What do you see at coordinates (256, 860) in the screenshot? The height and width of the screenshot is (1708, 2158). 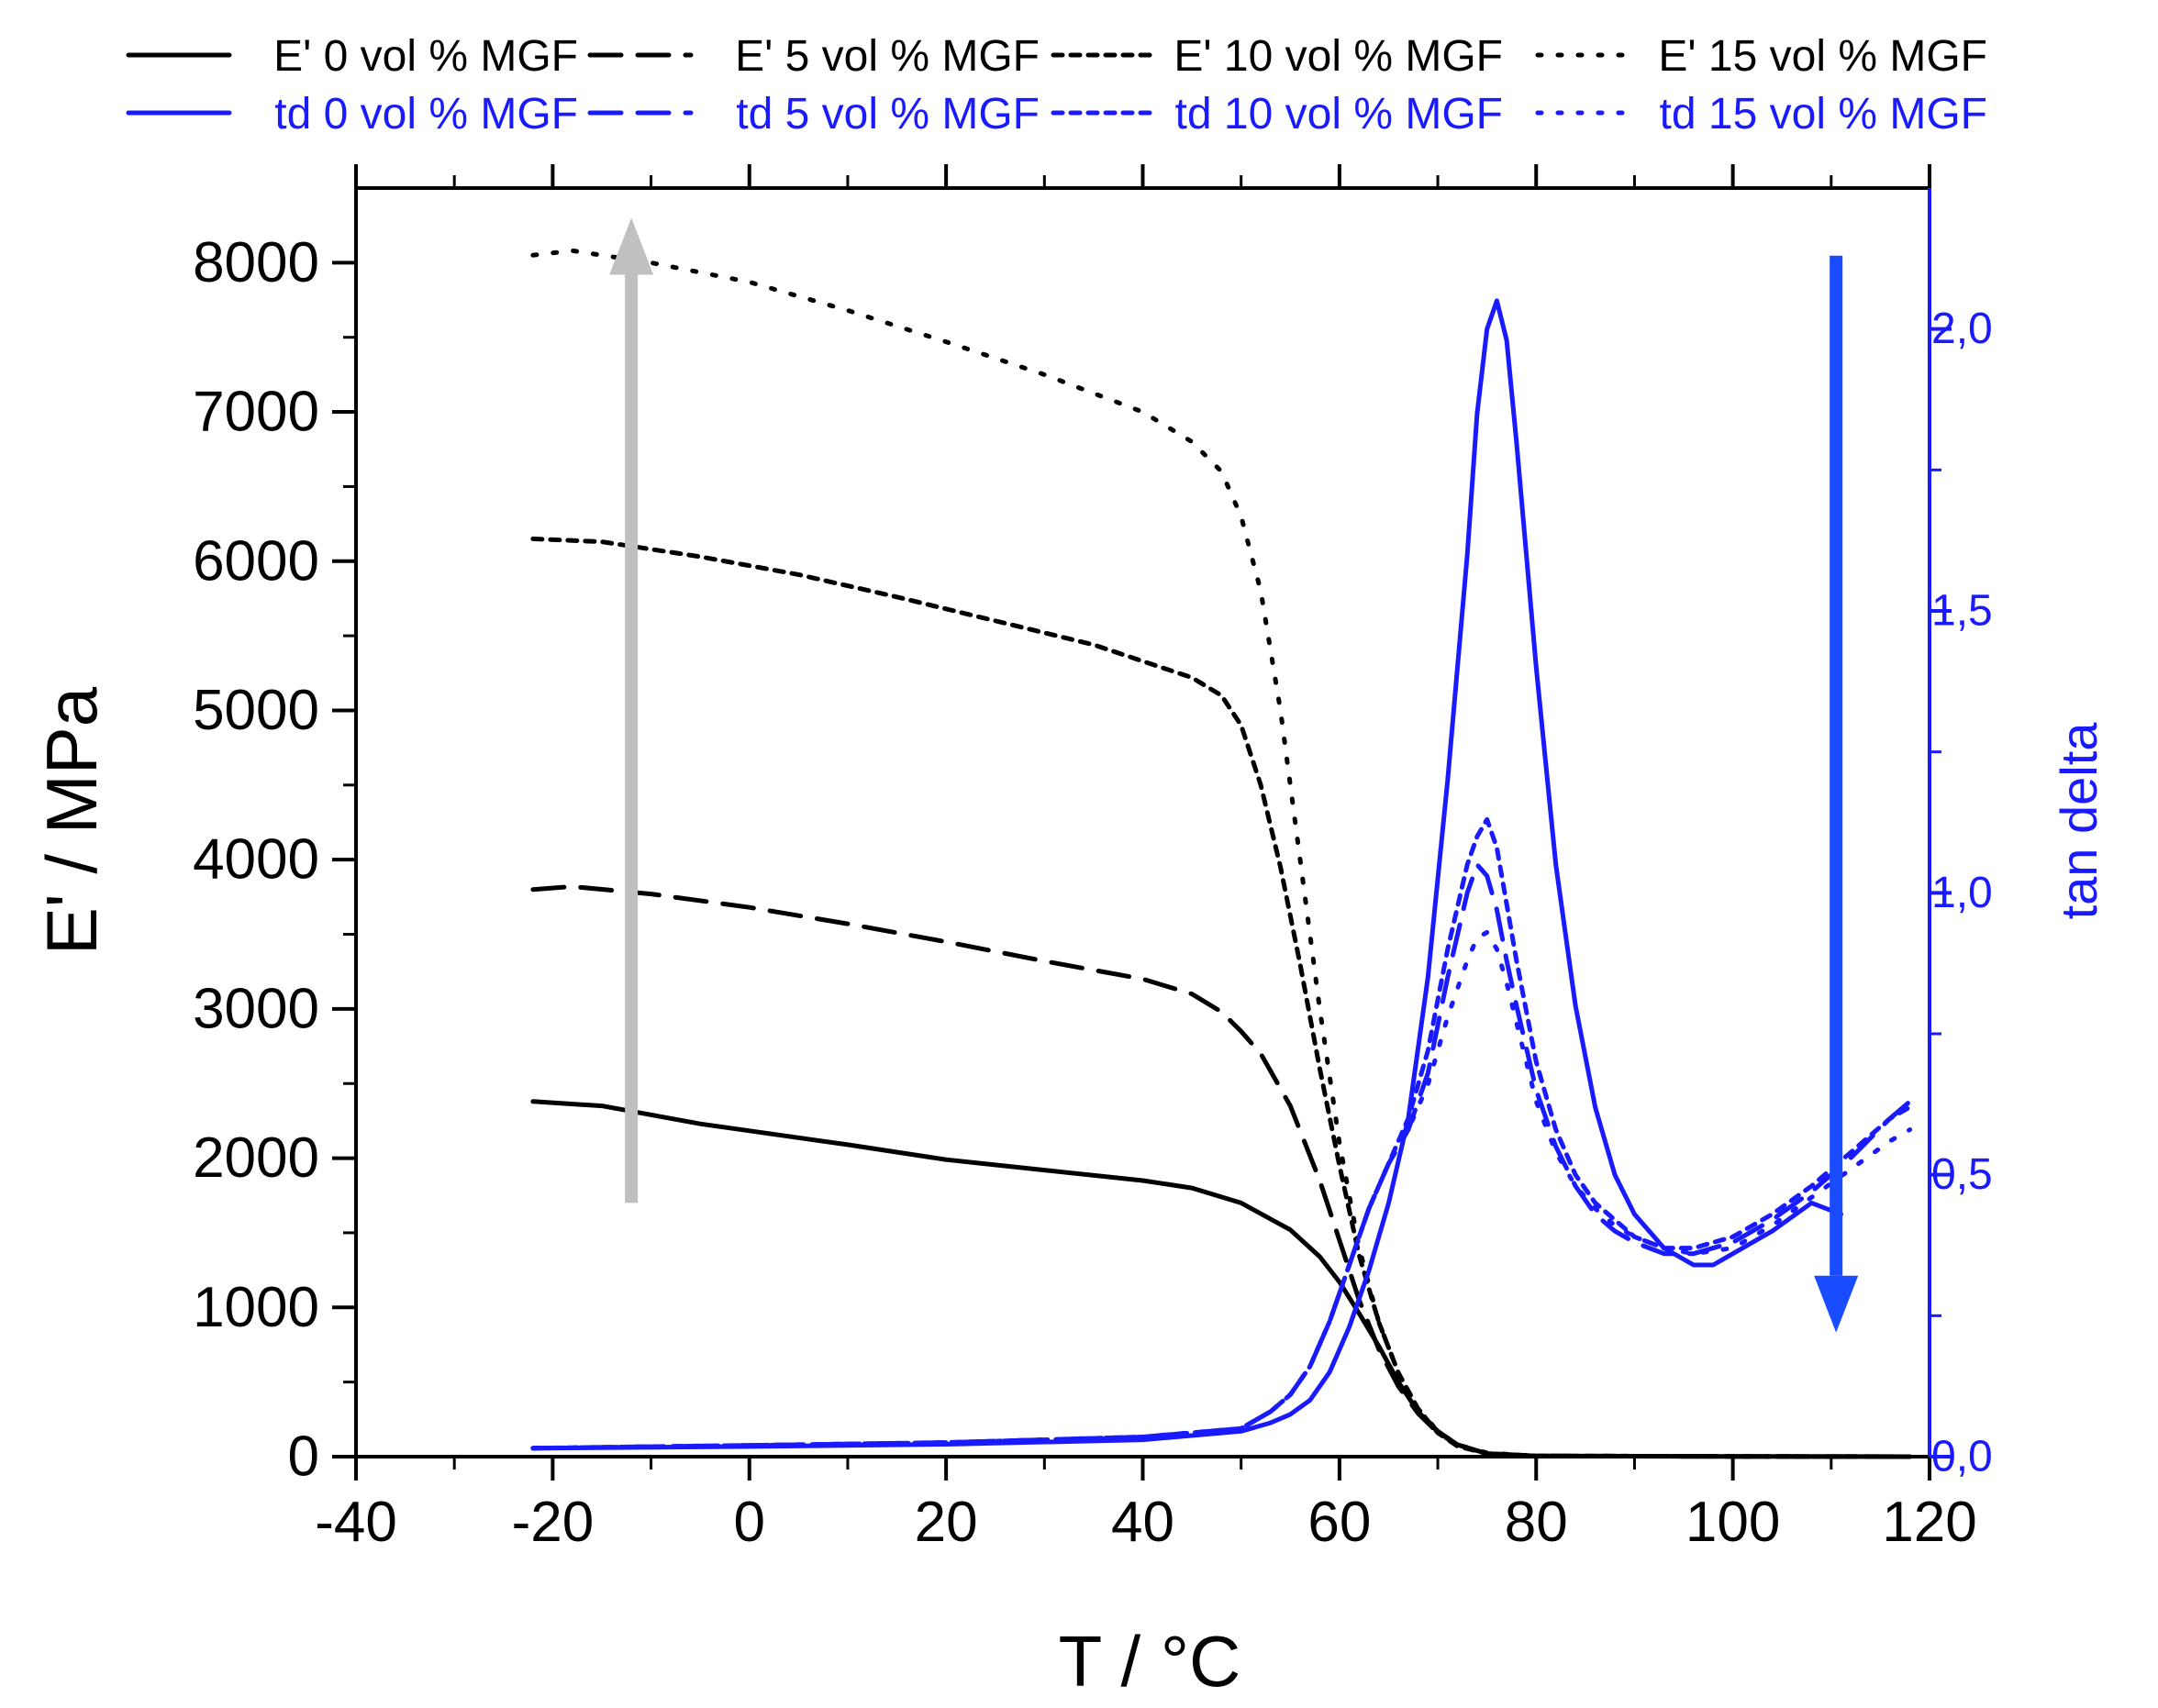 I see `y-tick-label: 4000` at bounding box center [256, 860].